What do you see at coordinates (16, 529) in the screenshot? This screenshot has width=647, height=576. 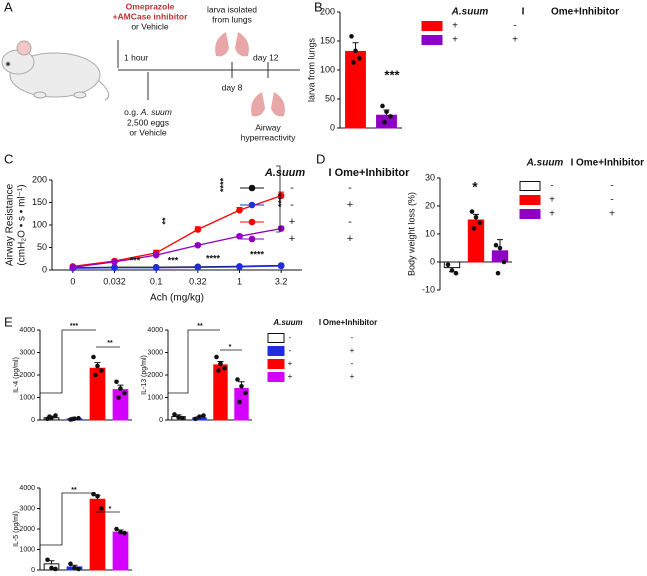 I see `y-axis-title: IL-5 (pg/ml)` at bounding box center [16, 529].